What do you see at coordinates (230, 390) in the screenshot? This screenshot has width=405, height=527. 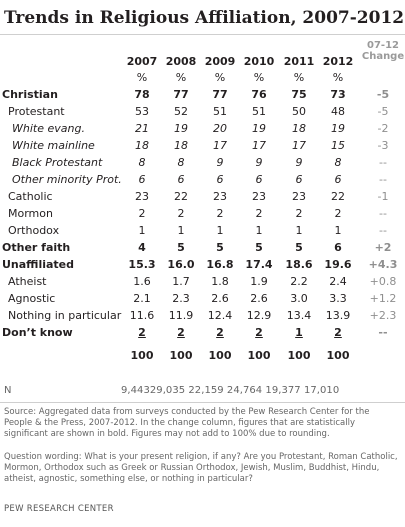 I see `sample-size-values: 9,44329,035 22,159 24,764 19,377 17,010` at bounding box center [230, 390].